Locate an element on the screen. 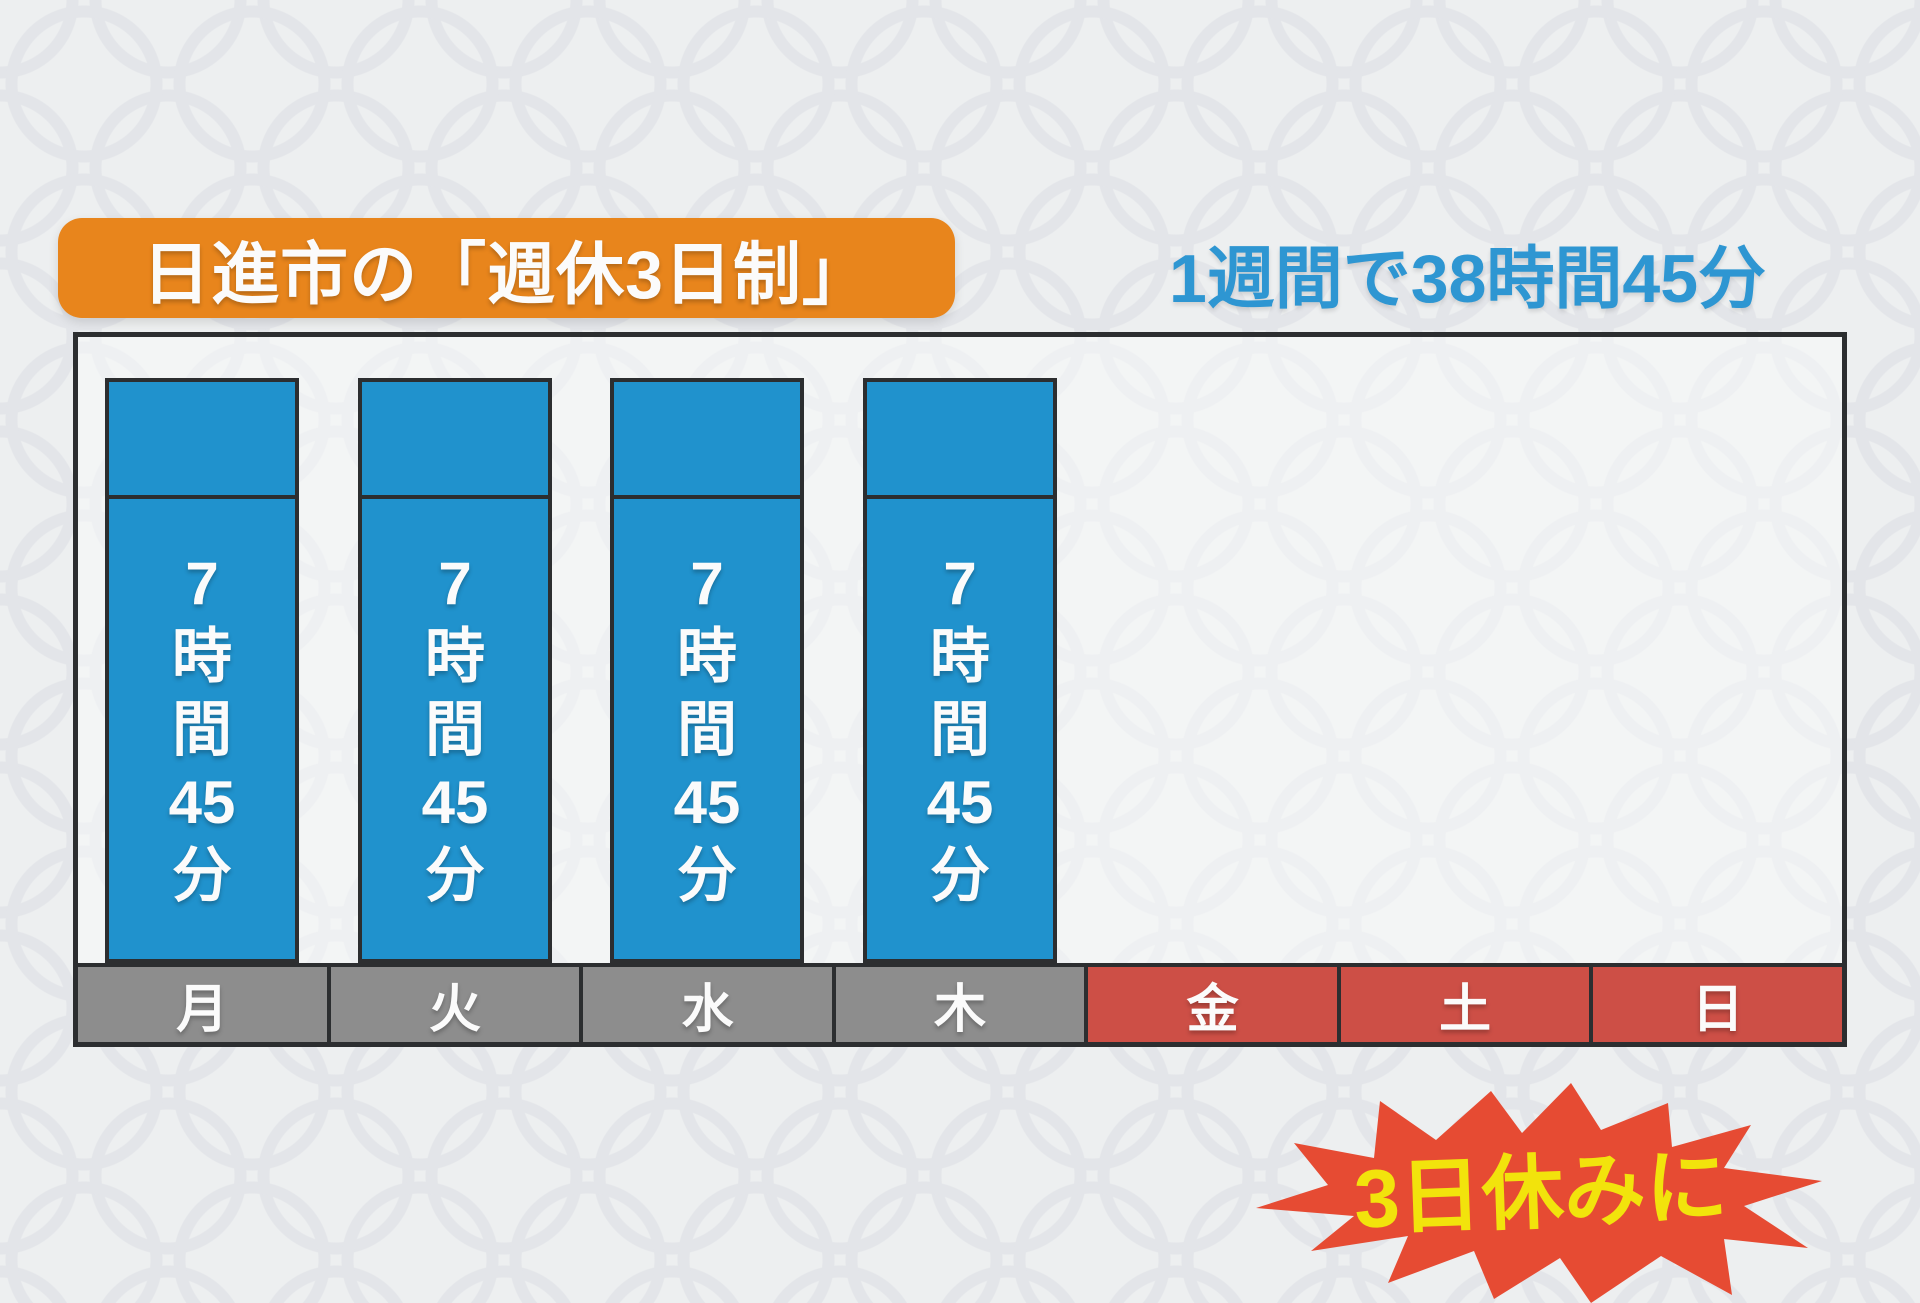 The height and width of the screenshot is (1303, 1920). day-row: 月火水木金土日 is located at coordinates (960, 1002).